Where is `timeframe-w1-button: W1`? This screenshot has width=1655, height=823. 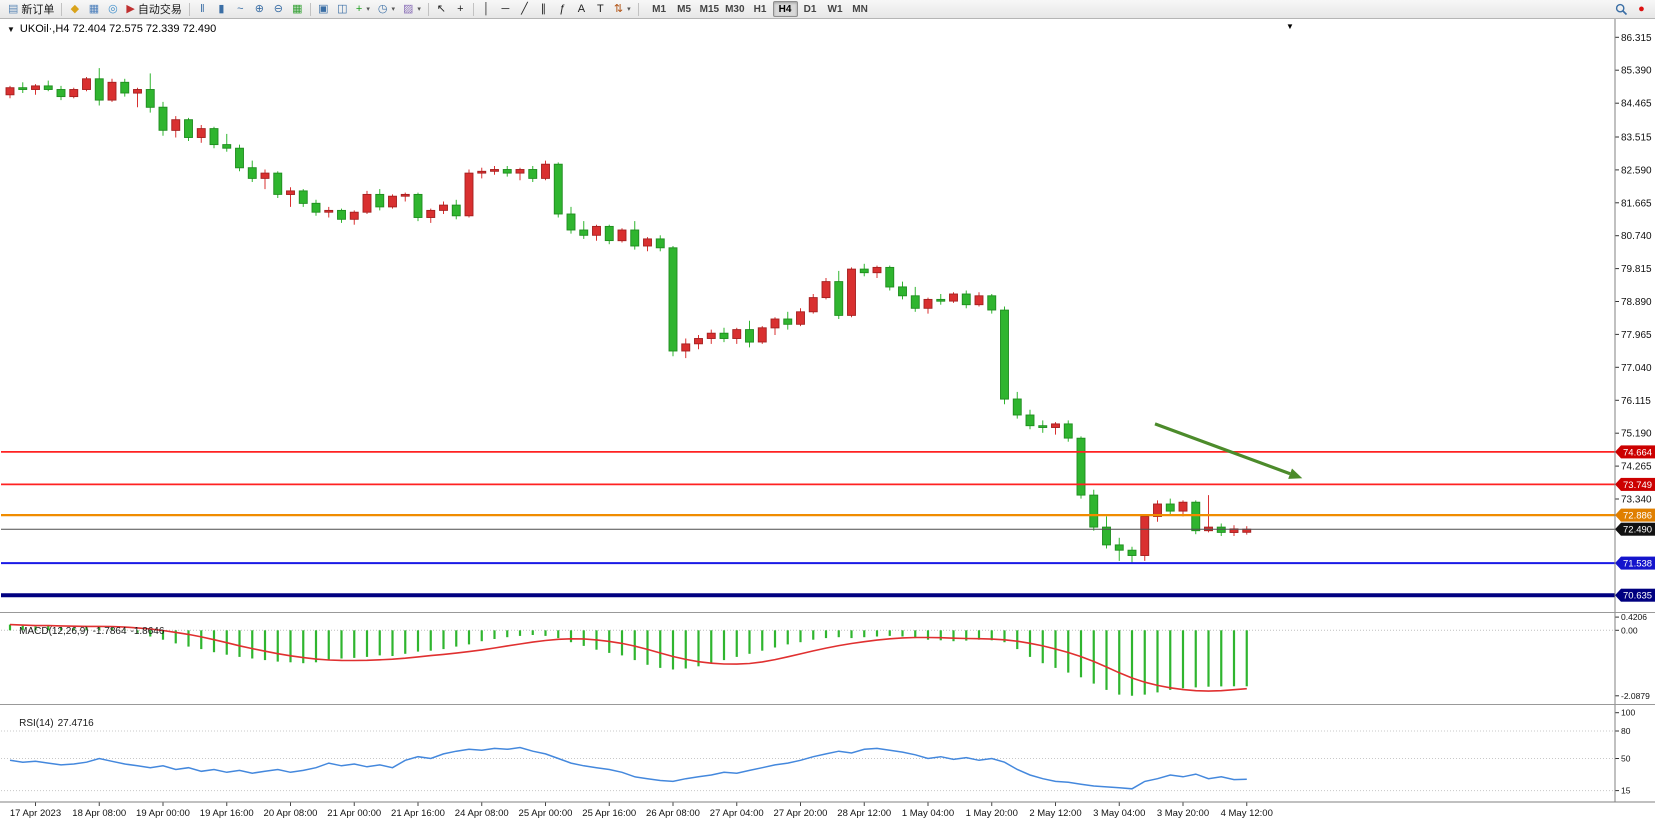
timeframe-w1-button: W1 is located at coordinates (835, 9).